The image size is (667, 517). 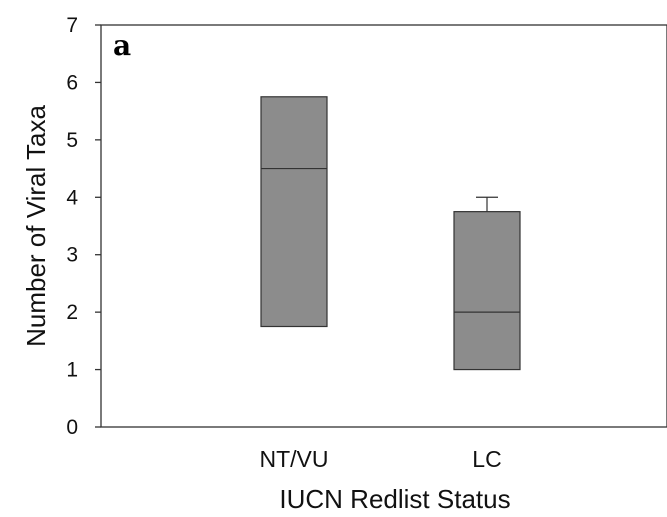 What do you see at coordinates (122, 45) in the screenshot?
I see `panel-label: a` at bounding box center [122, 45].